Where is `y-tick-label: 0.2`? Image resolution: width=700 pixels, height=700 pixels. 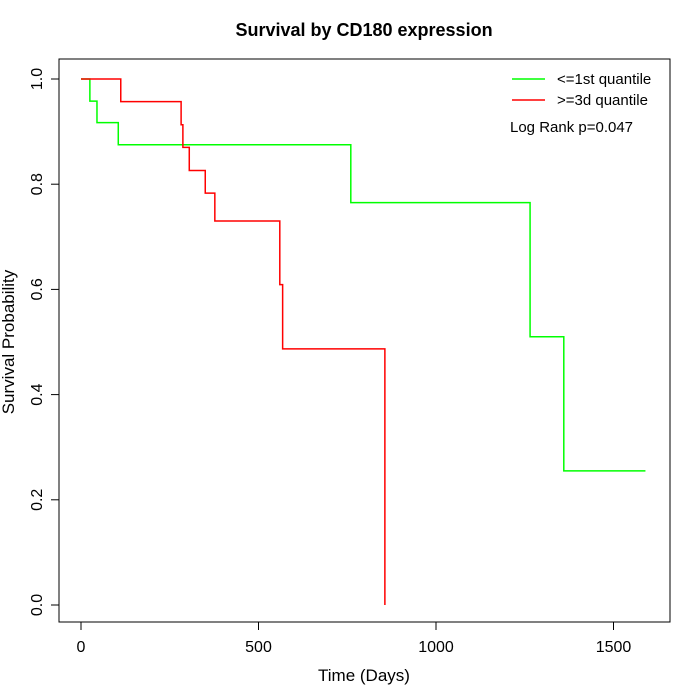
y-tick-label: 0.2 is located at coordinates (37, 500).